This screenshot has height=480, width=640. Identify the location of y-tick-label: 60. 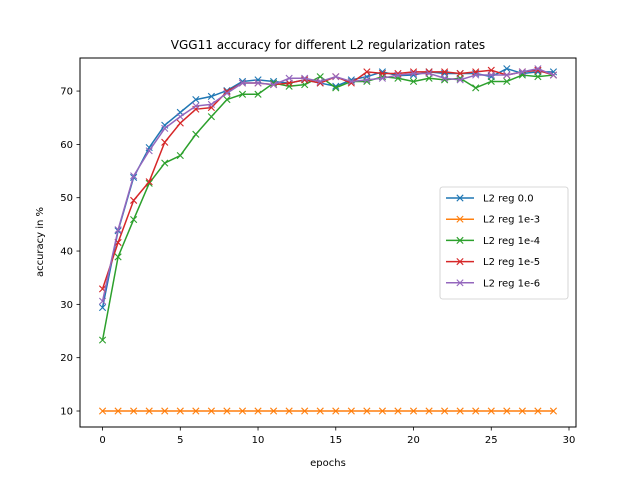
(66, 145).